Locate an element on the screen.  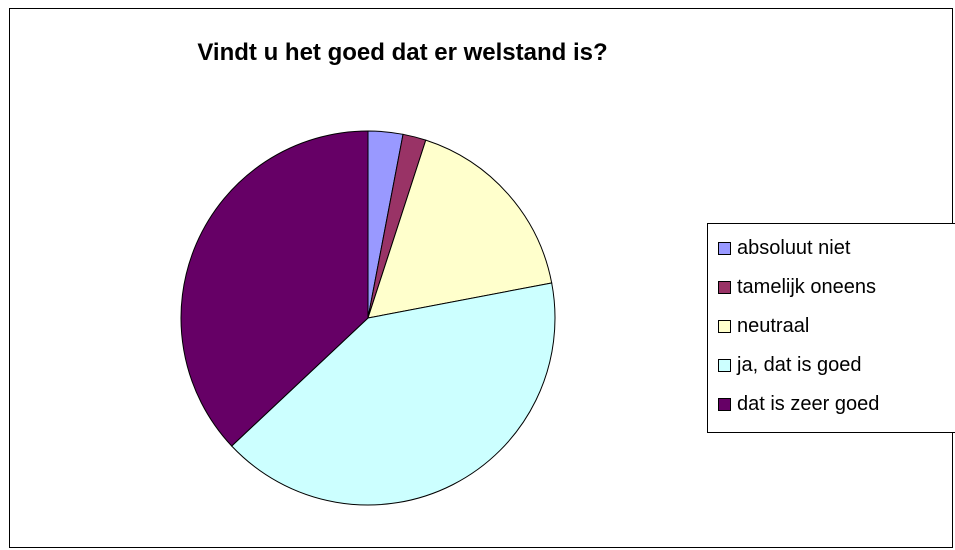
legend-label: absoluut niet is located at coordinates (794, 247).